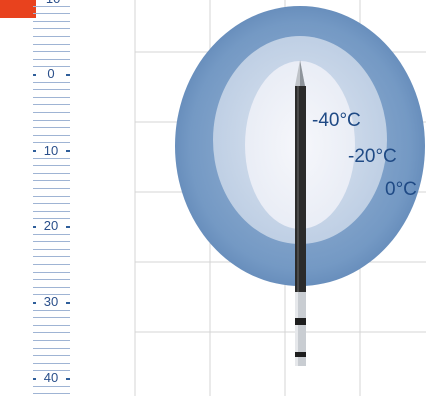 The image size is (426, 396). Describe the element at coordinates (51, 74) in the screenshot. I see `ruler-label: 0` at that location.